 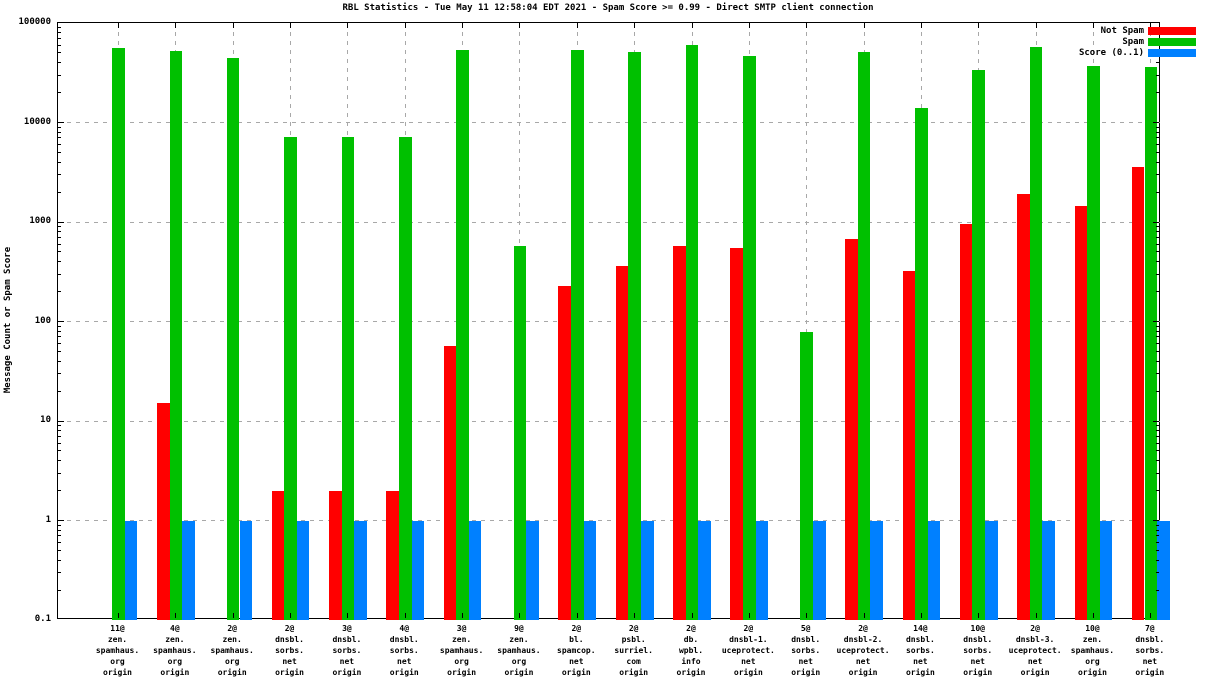 What do you see at coordinates (691, 650) in the screenshot?
I see `category-label: 2@ db. wpbl. info origin` at bounding box center [691, 650].